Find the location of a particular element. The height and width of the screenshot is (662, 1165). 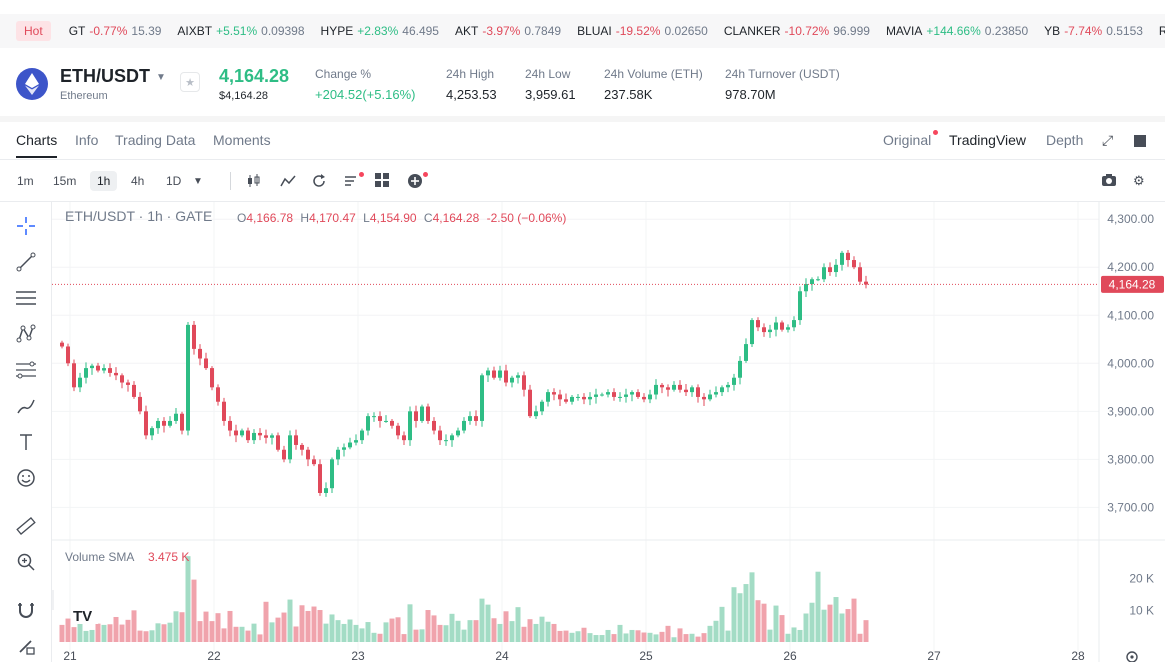

horizontal-lines-icon is located at coordinates (26, 298).